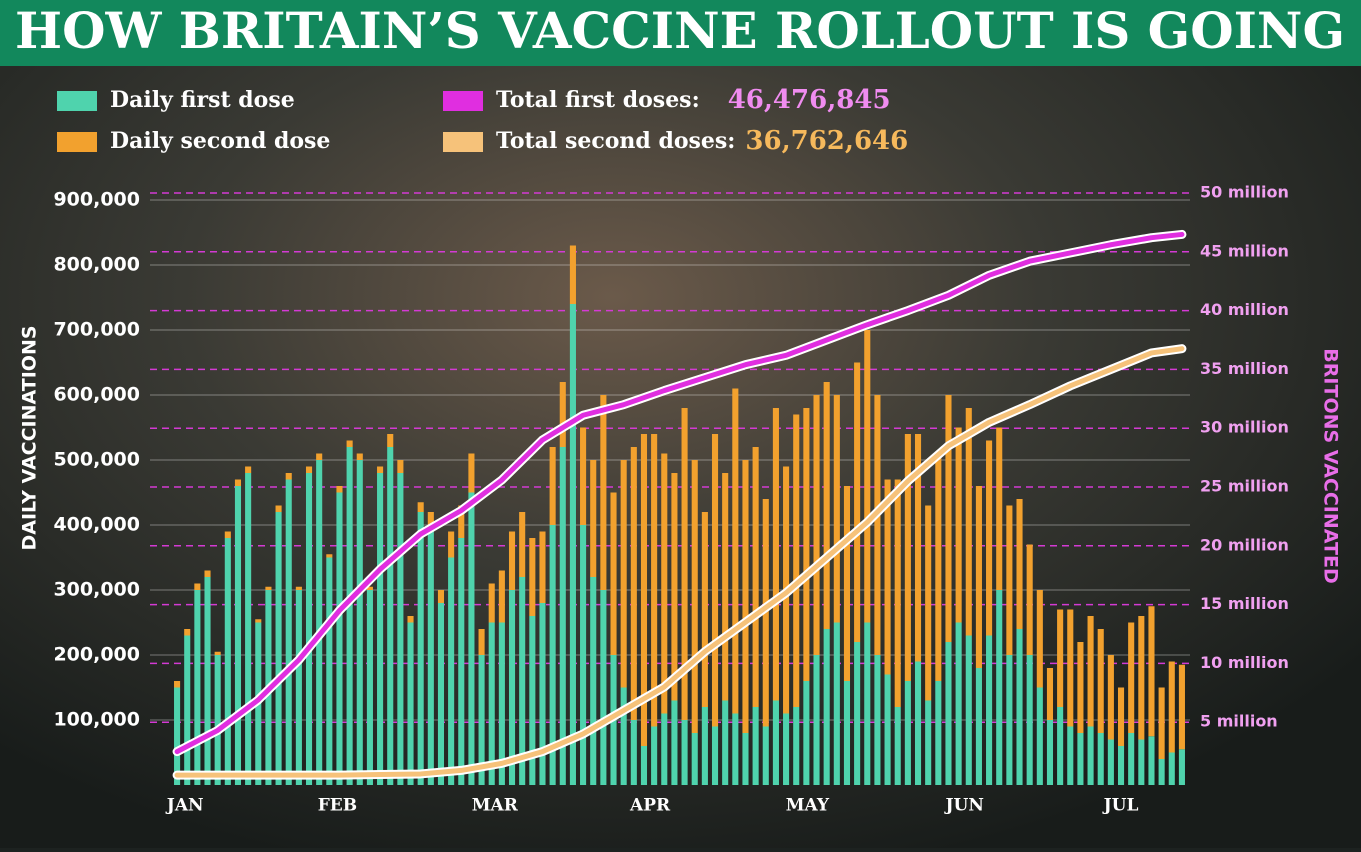 Image resolution: width=1361 pixels, height=852 pixels. What do you see at coordinates (615, 141) in the screenshot?
I see `legend-label: Total second doses:` at bounding box center [615, 141].